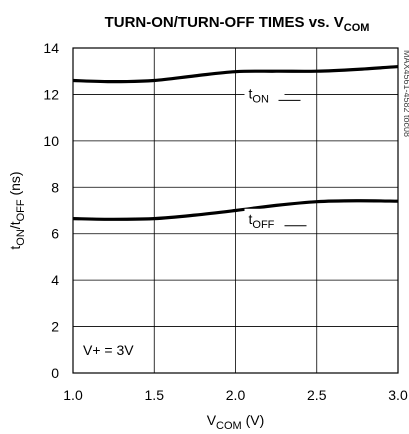 The image size is (409, 434). I want to click on svg-text: tOFF, so click(262, 221).